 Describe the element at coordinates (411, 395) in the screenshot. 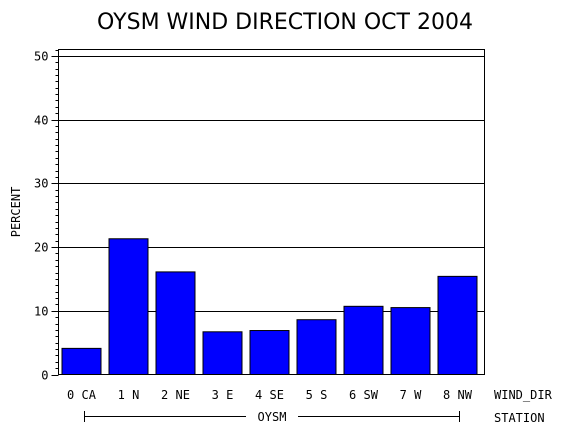

I see `x-tick-label: 7 W` at that location.